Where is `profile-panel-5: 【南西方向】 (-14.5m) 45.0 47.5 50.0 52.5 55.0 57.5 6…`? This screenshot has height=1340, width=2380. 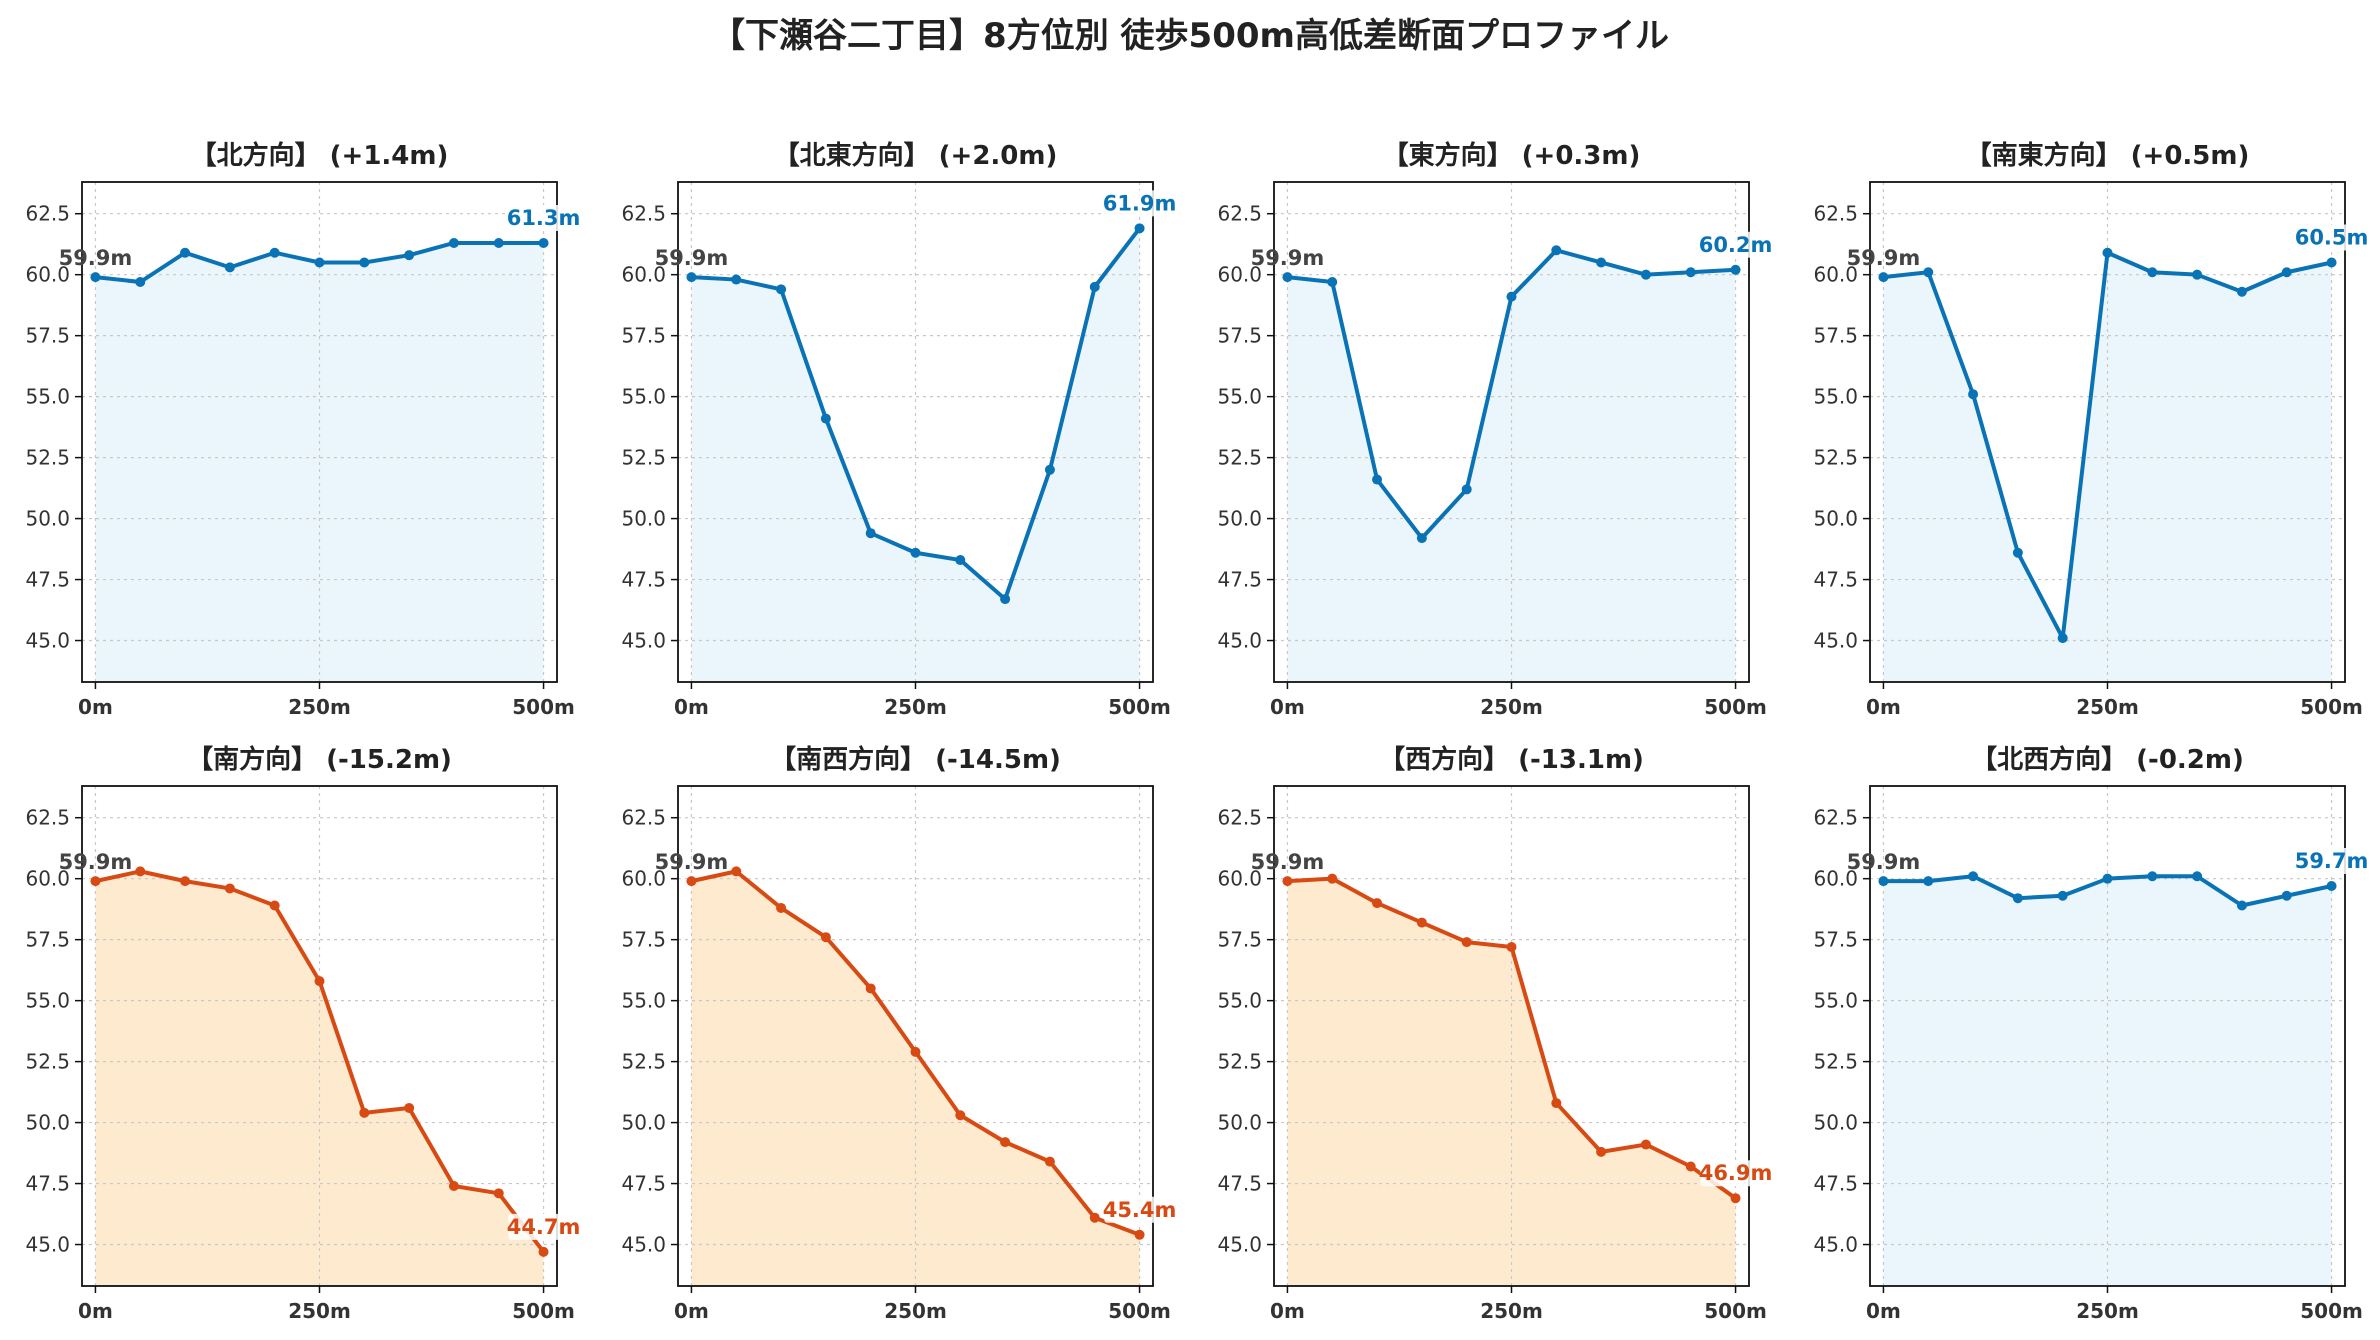
profile-panel-5: 【南西方向】 (-14.5m) 45.0 47.5 50.0 52.5 55.0 57.5 6… is located at coordinates (898, 1033).